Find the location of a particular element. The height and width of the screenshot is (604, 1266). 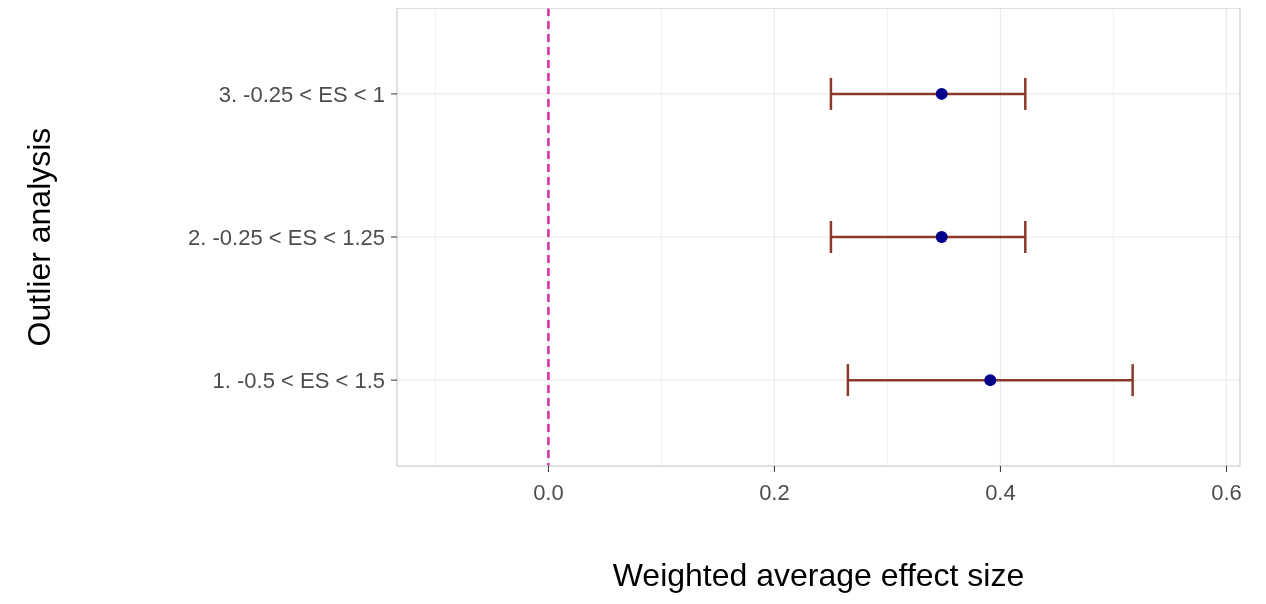

x-tick-label: 0.2 is located at coordinates (774, 492).